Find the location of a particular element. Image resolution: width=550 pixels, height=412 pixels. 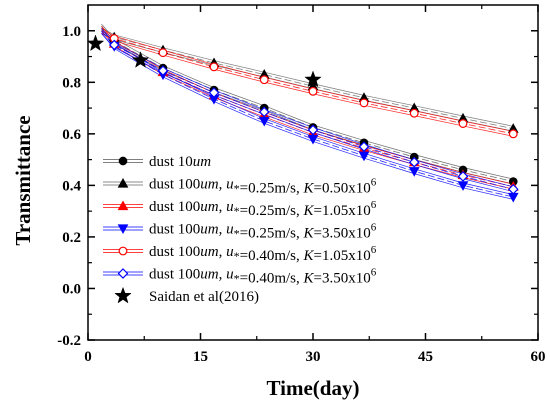

legend-entry: dust 100um, u*=0.25m/s, K=3.50x106 is located at coordinates (240, 232).